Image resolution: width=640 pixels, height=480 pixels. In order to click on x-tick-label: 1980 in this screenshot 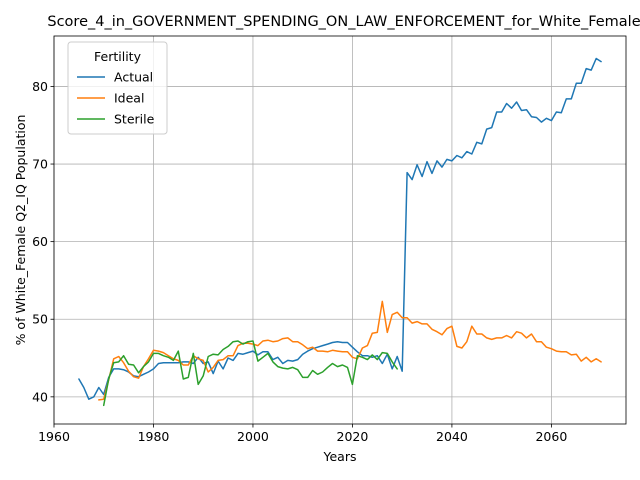, I will do `click(154, 436)`.